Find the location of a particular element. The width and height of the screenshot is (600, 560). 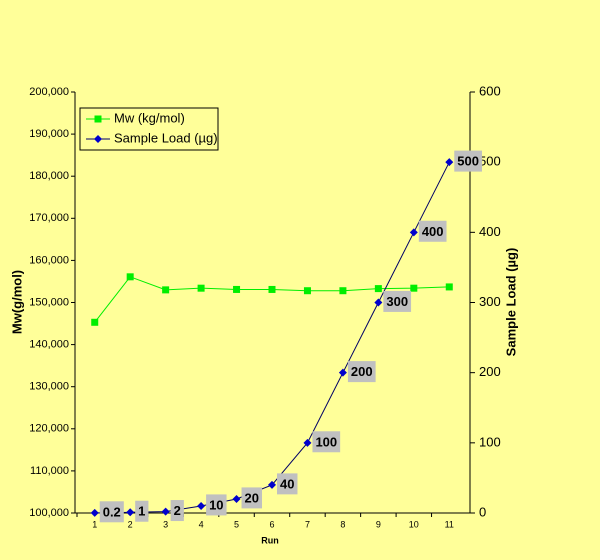

y2-tick-label: 0 is located at coordinates (482, 511).